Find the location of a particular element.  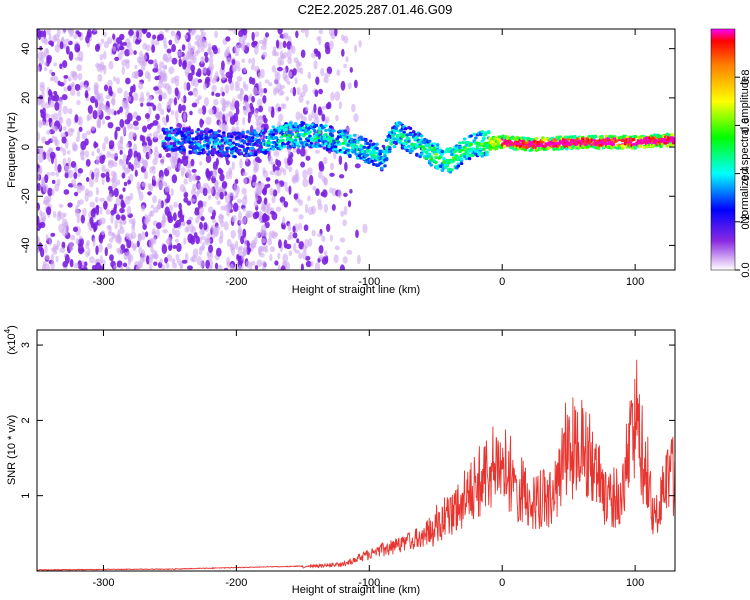

y-tick-label: 2 is located at coordinates (26, 420).